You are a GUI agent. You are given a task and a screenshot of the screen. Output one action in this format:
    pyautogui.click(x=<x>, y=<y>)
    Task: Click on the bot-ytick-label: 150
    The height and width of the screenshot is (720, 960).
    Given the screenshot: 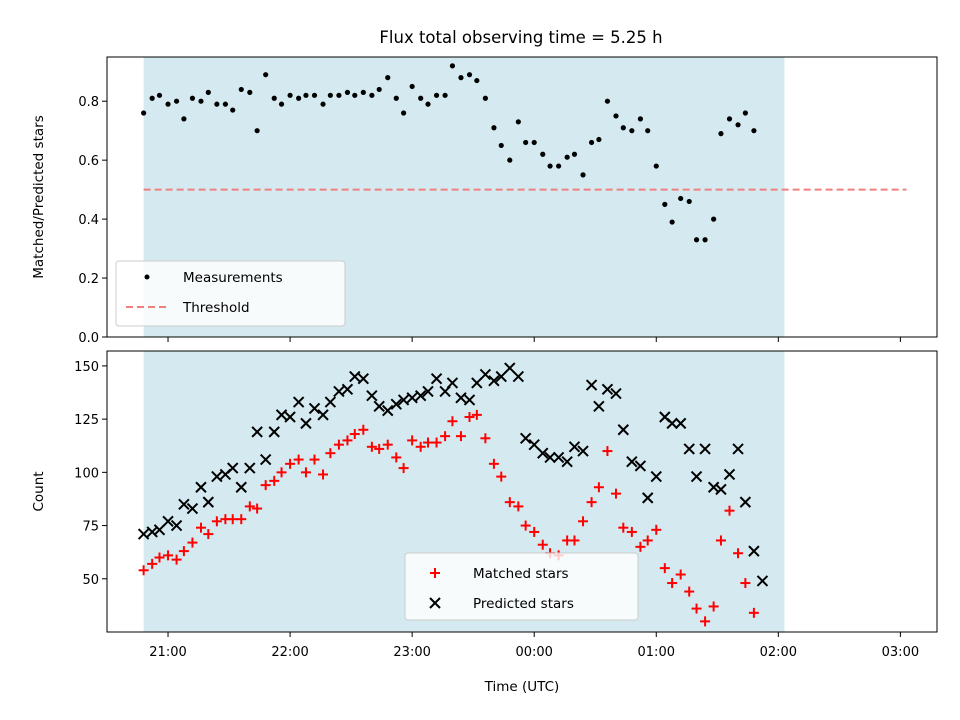 What is the action you would take?
    pyautogui.click(x=86, y=367)
    